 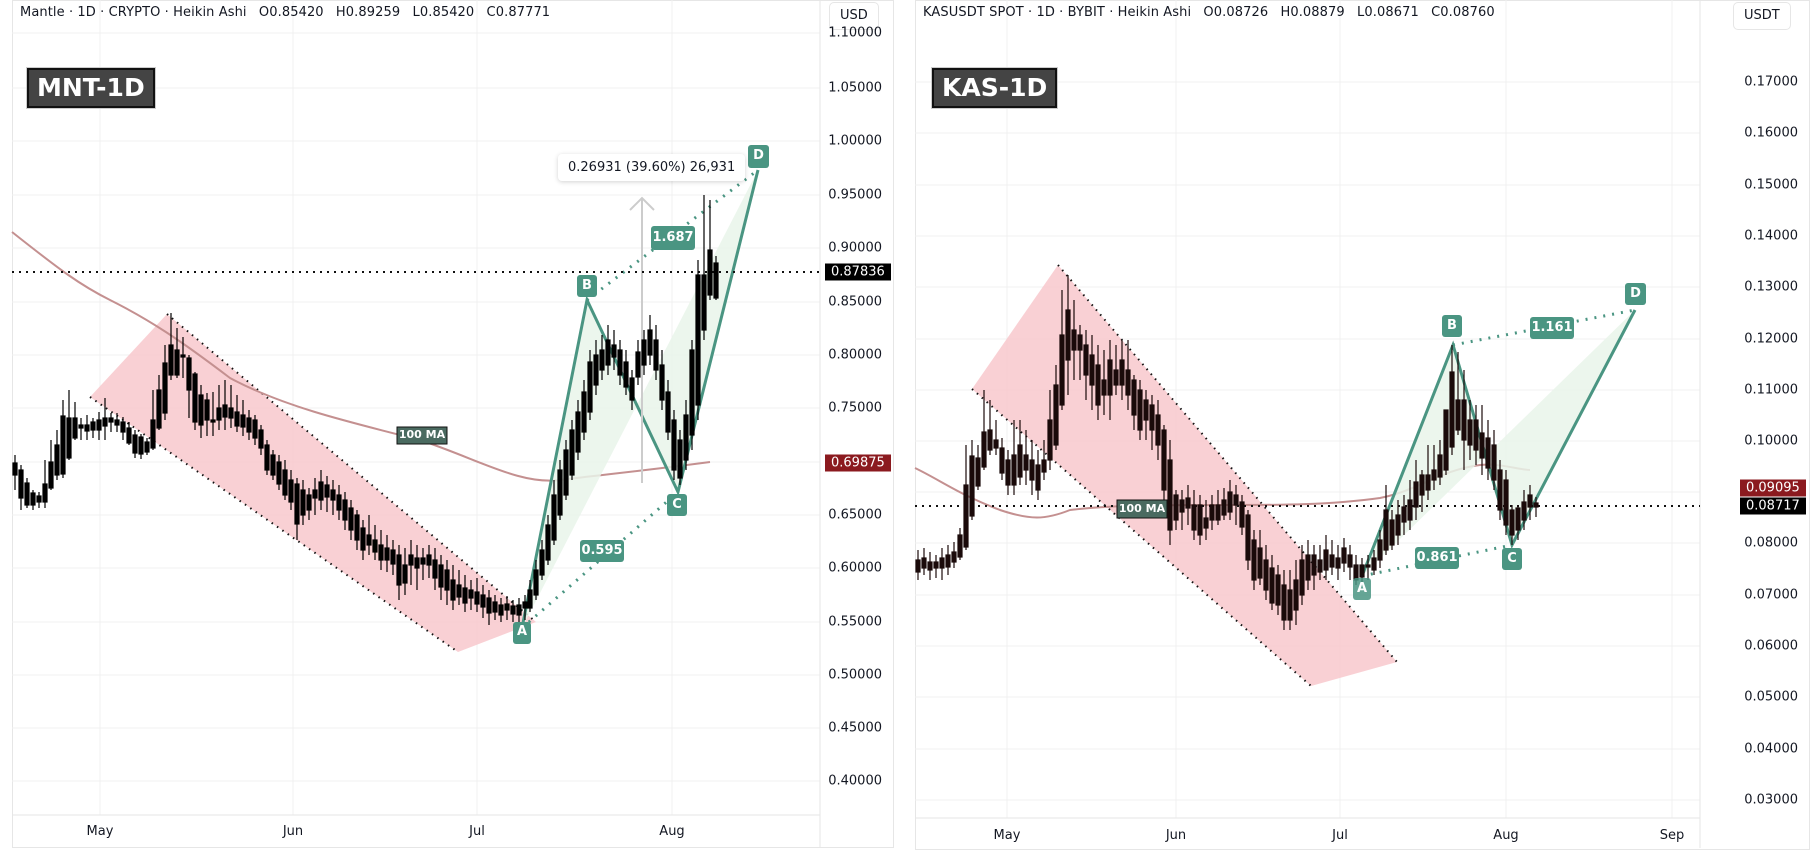 I want to click on kas-ma-price-tag: 0.09095, so click(x=1773, y=488).